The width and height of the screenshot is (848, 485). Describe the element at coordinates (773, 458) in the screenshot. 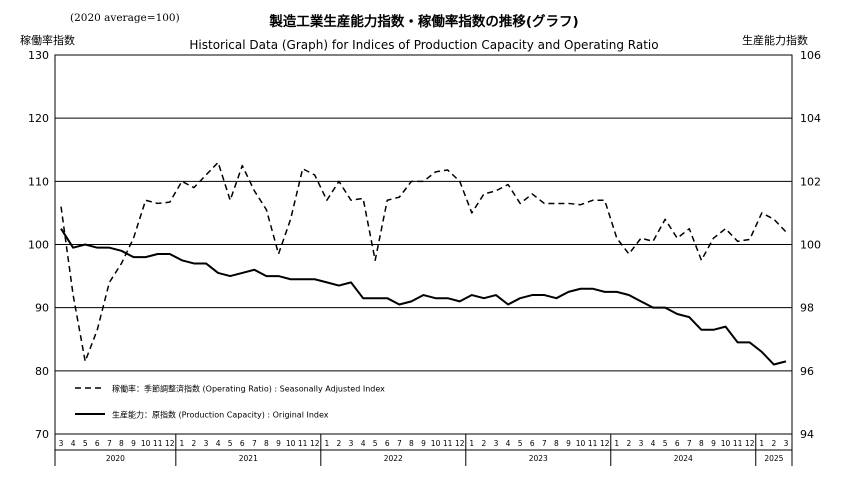

I see `x-year-label: 2025` at that location.